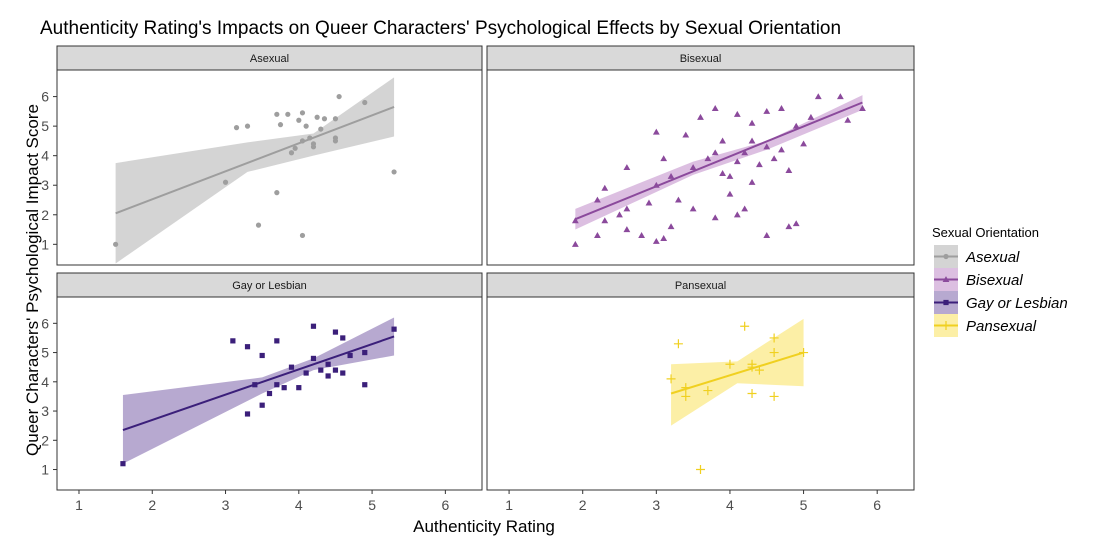 This screenshot has height=555, width=1100. I want to click on facet-strip-label: Gay or Lesbian, so click(269, 286).